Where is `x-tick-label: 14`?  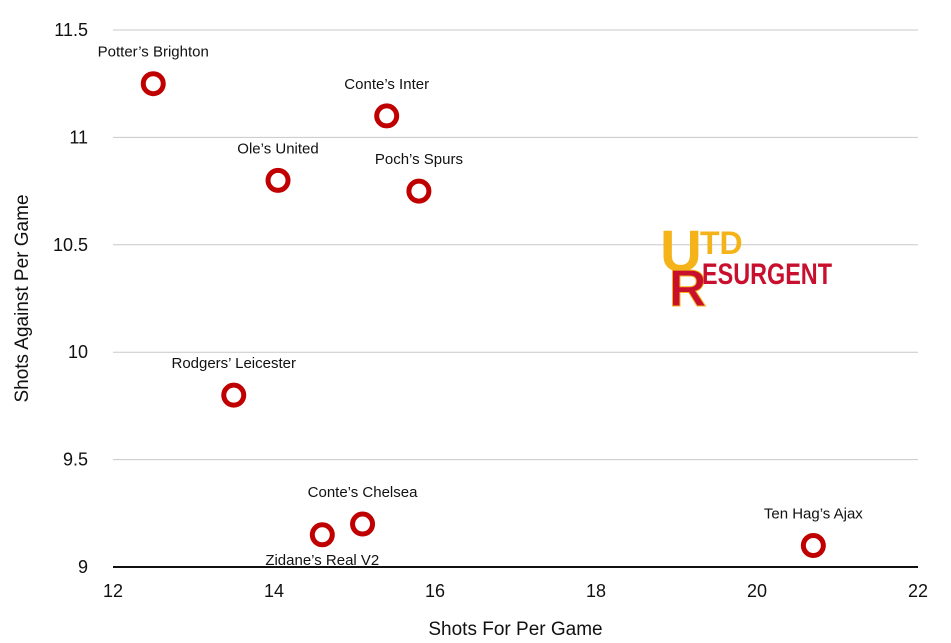
x-tick-label: 14 is located at coordinates (274, 591).